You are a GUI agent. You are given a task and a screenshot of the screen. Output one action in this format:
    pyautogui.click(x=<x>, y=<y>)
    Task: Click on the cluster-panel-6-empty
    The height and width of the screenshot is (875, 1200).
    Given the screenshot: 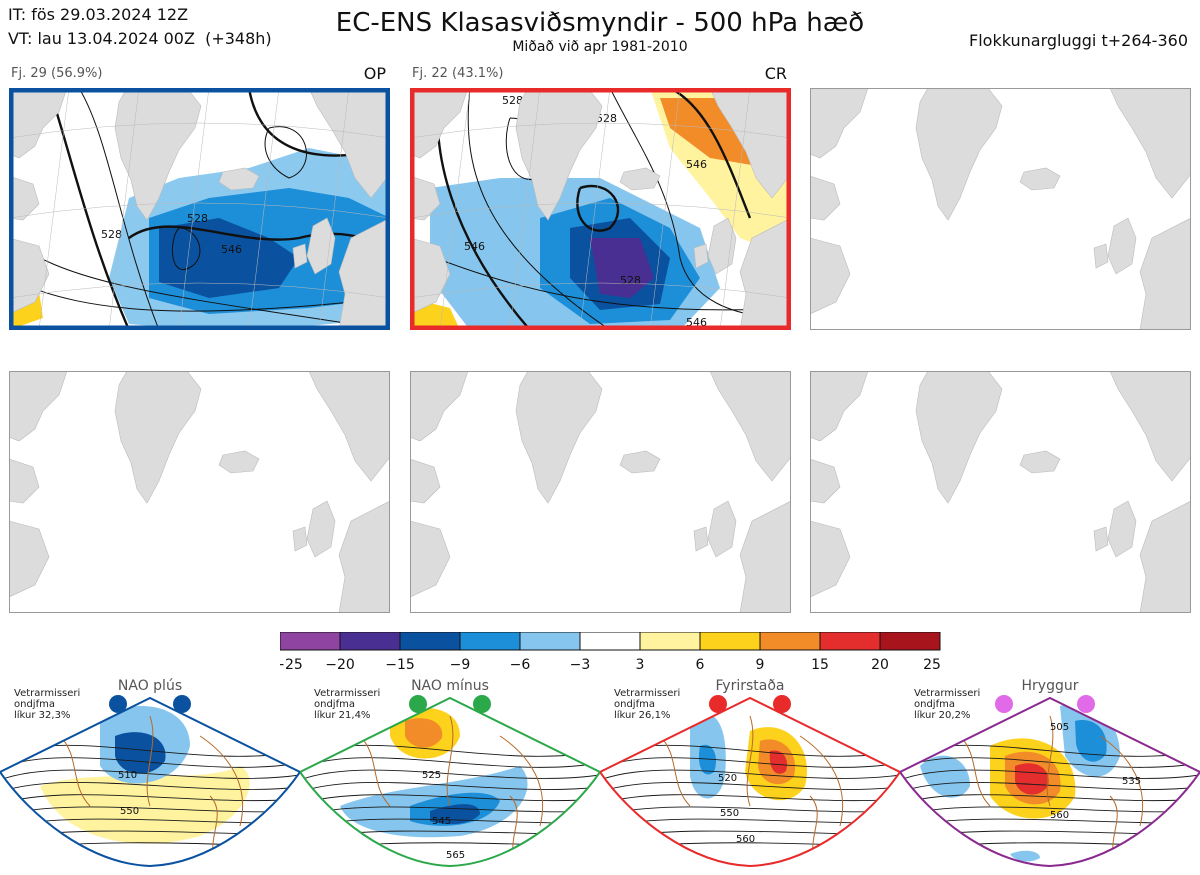 What is the action you would take?
    pyautogui.click(x=1000, y=492)
    